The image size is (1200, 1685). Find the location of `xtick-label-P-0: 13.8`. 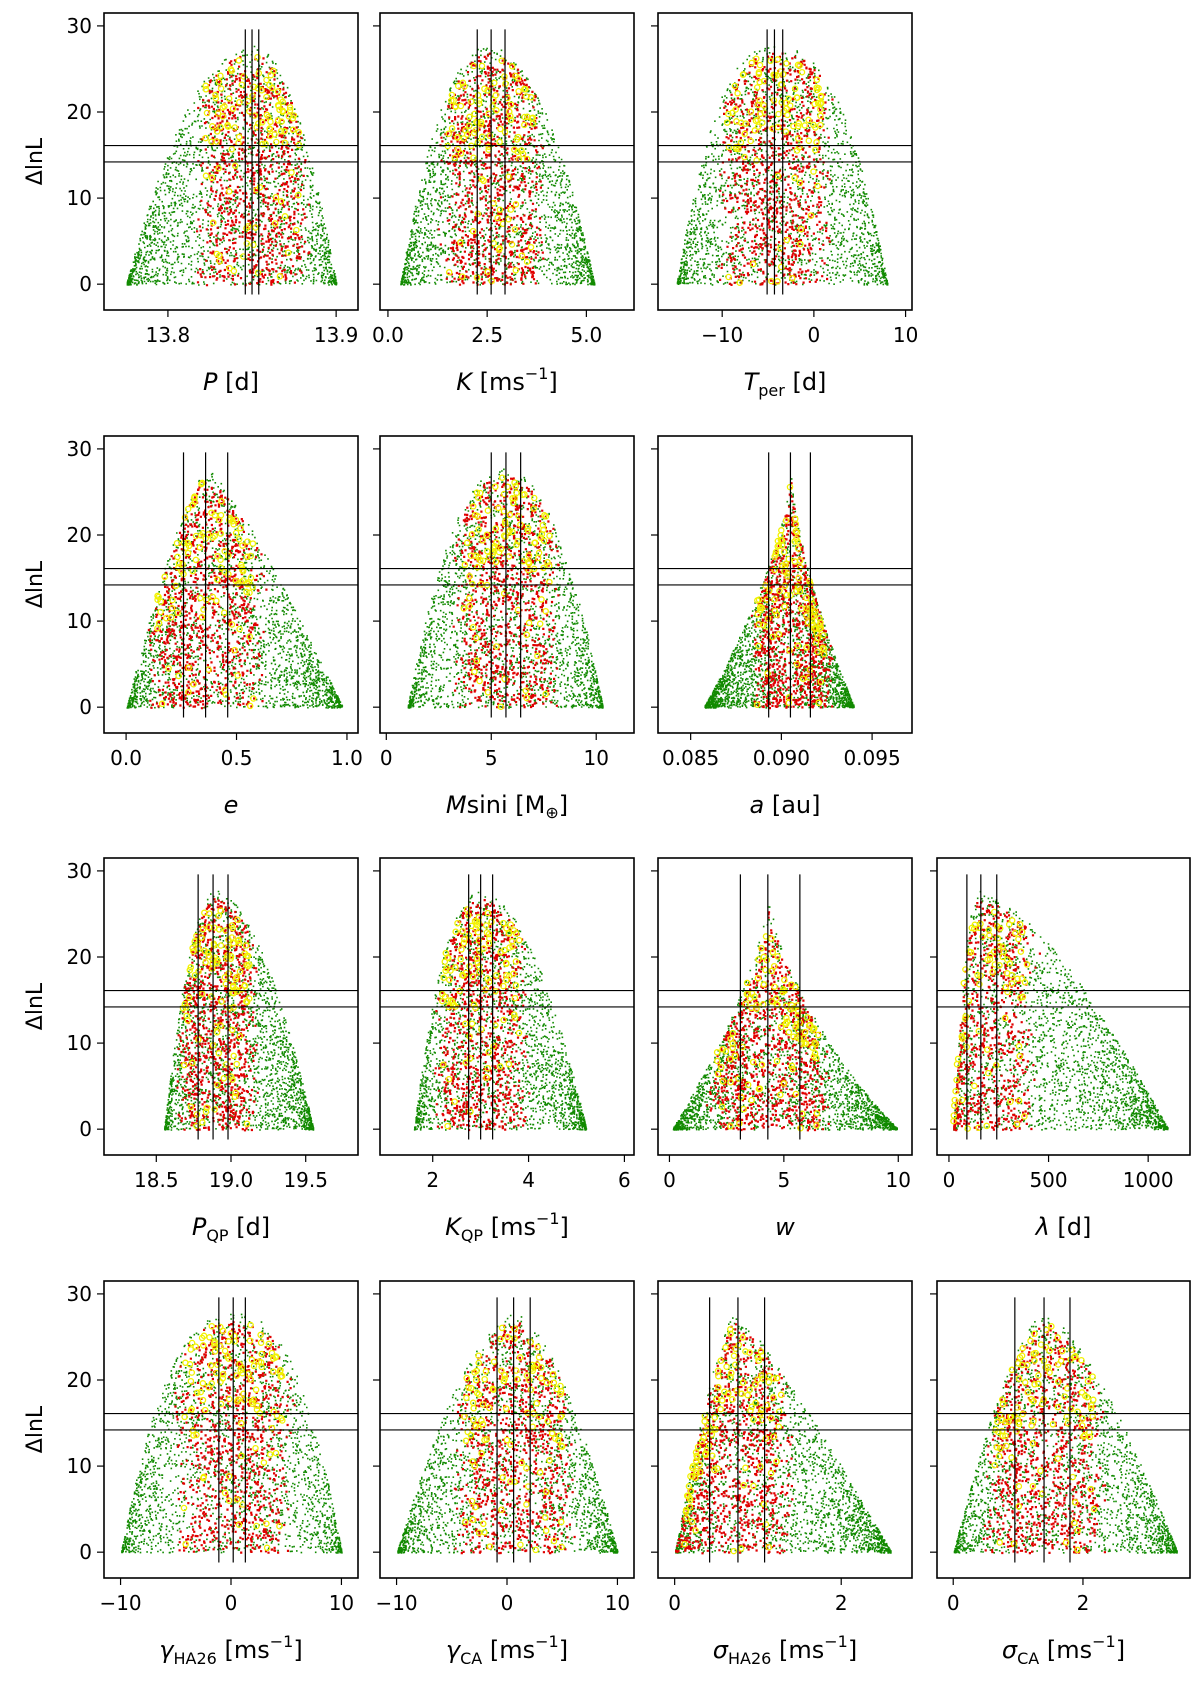

xtick-label-P-0: 13.8 is located at coordinates (168, 335).